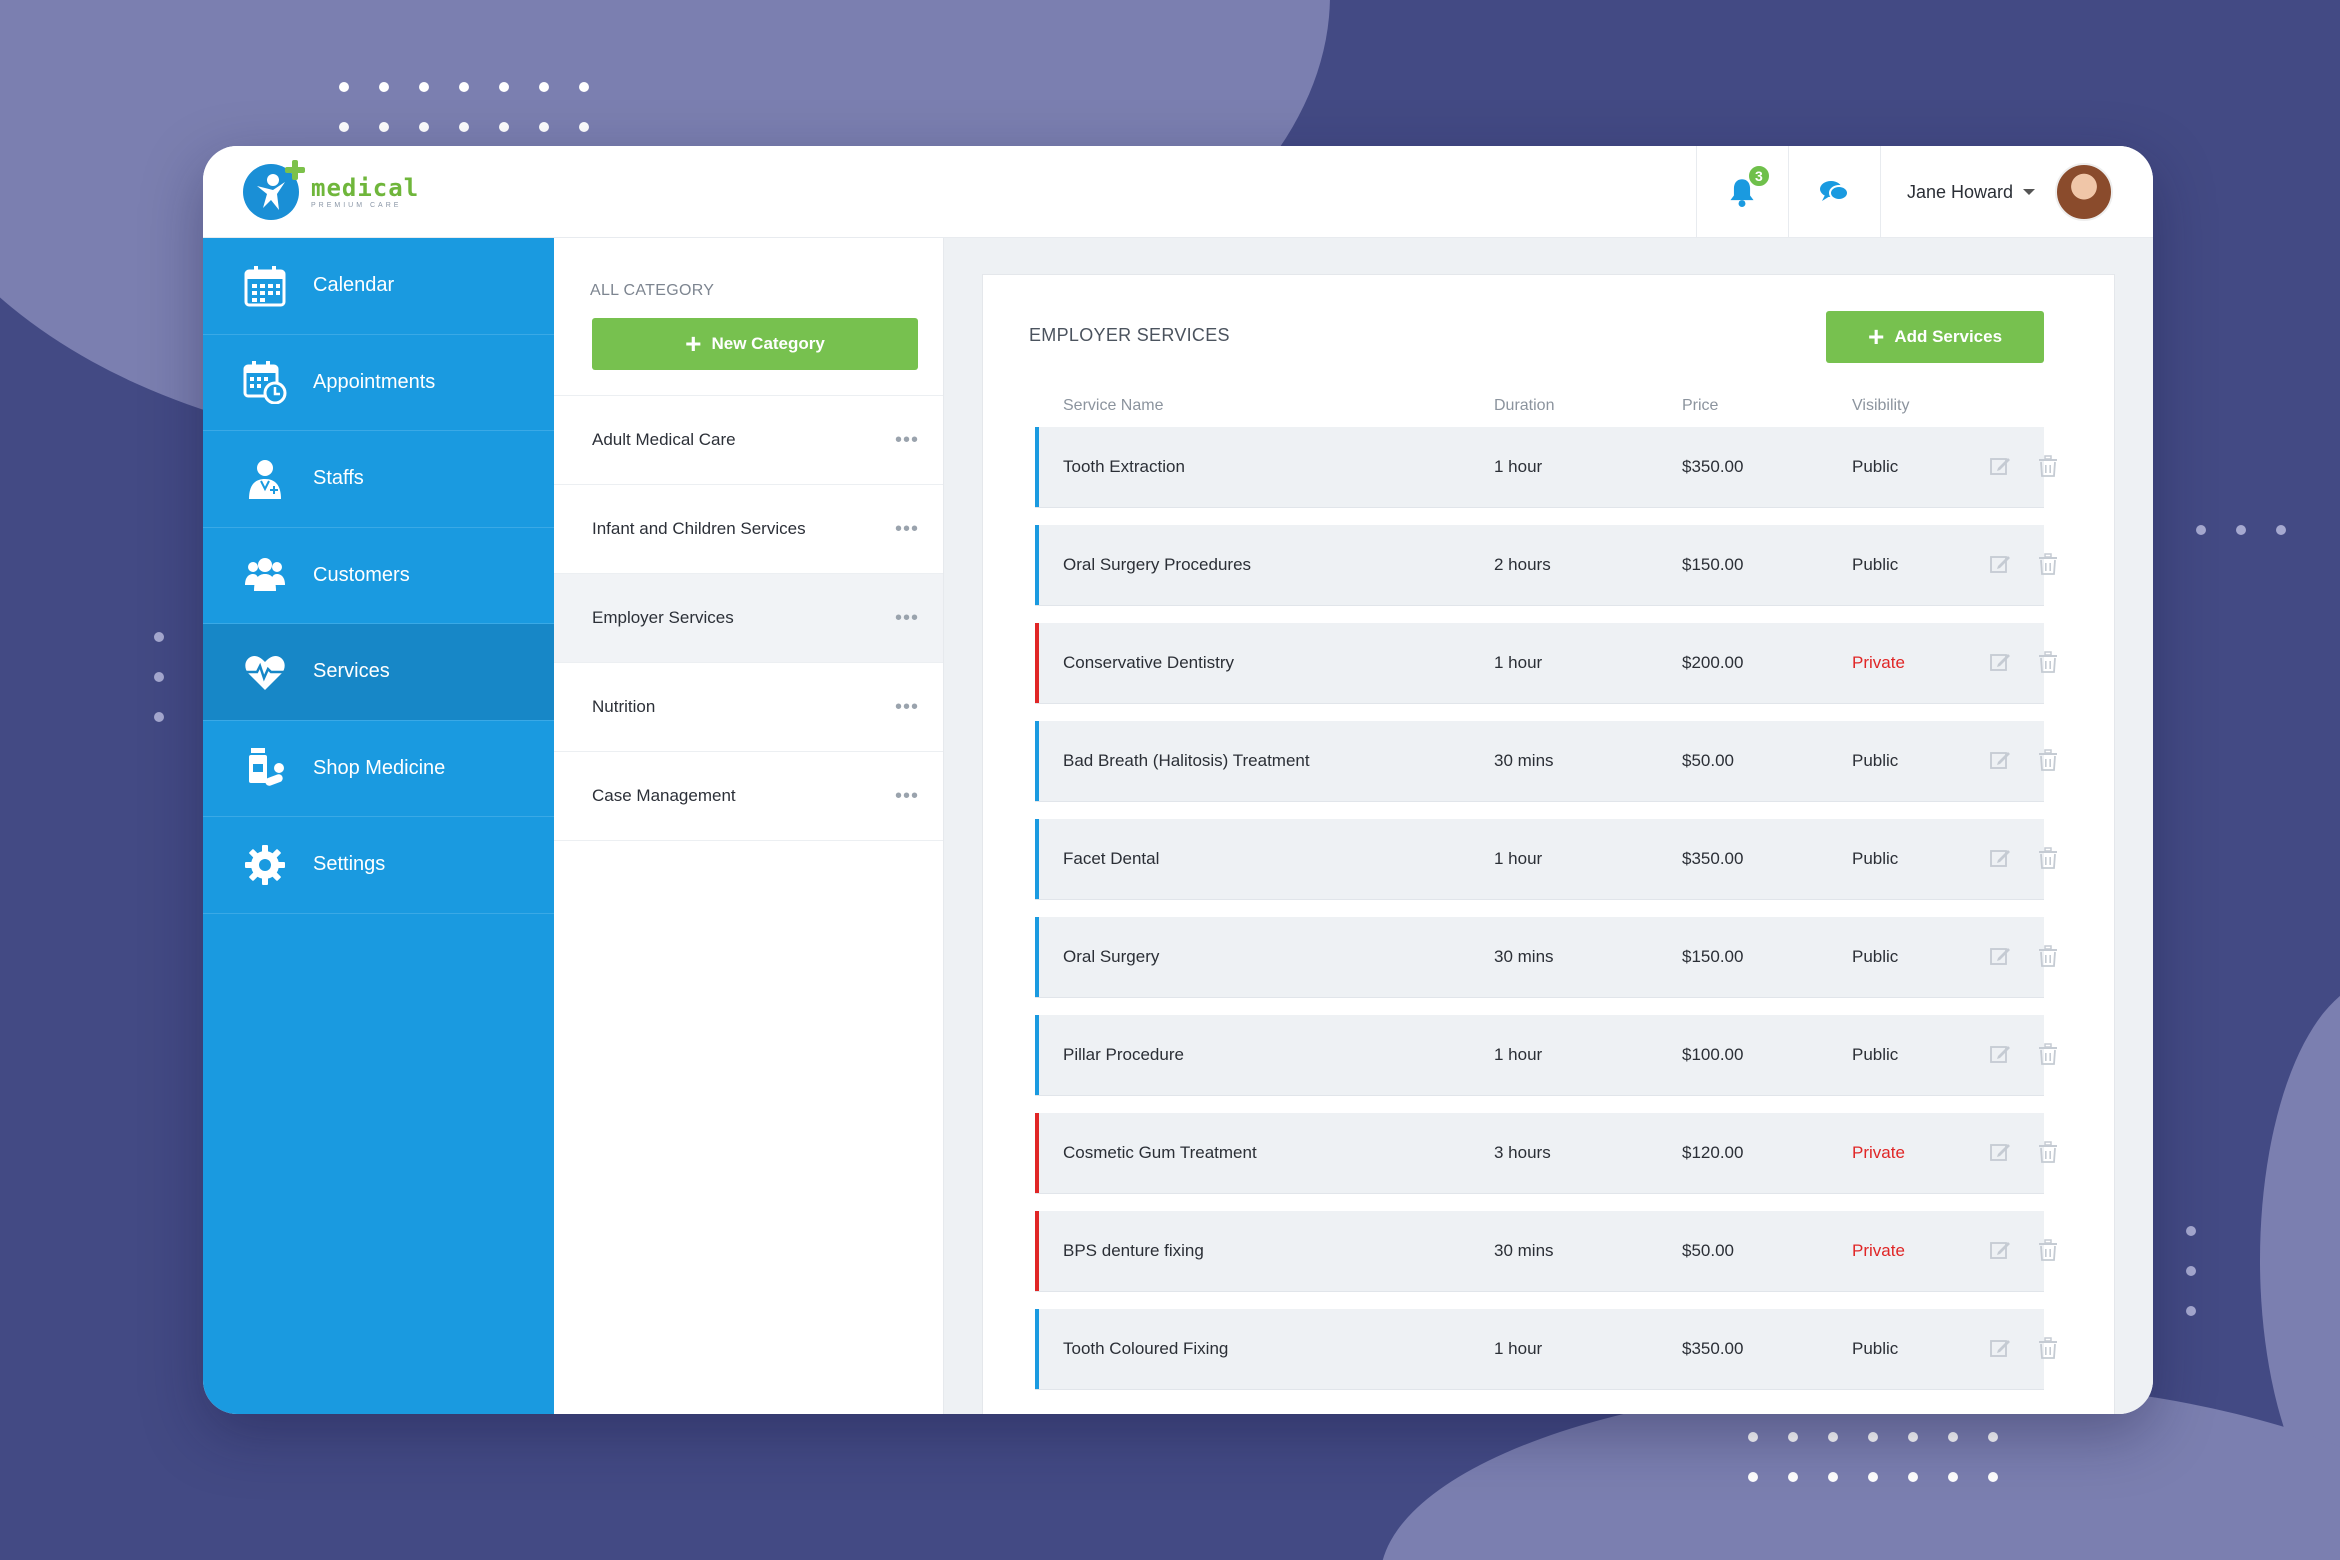 The image size is (2340, 1560). I want to click on add-services-button: + Add Services, so click(1935, 337).